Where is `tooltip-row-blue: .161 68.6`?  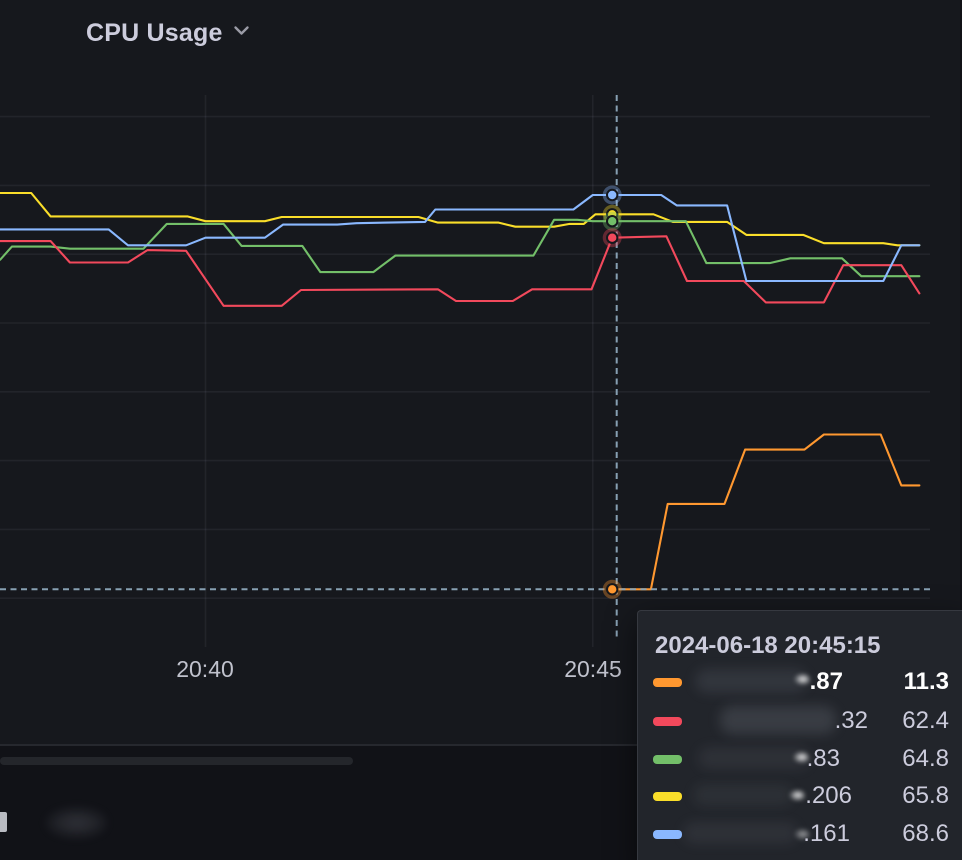
tooltip-row-blue: .161 68.6 is located at coordinates (800, 834).